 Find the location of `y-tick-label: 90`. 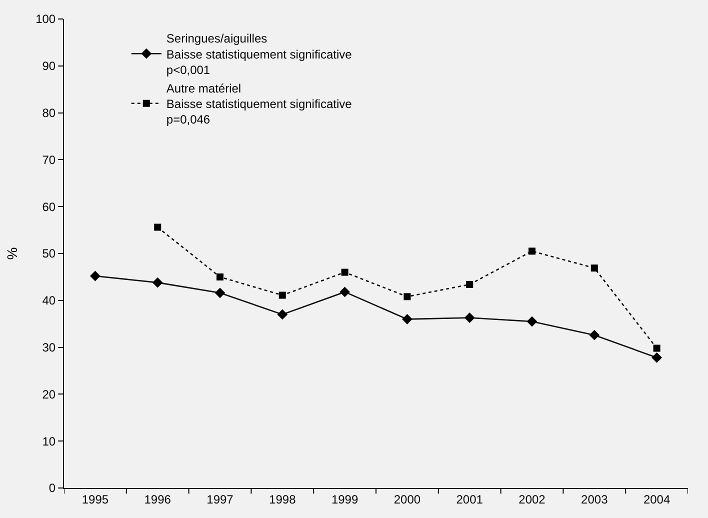

y-tick-label: 90 is located at coordinates (49, 66).